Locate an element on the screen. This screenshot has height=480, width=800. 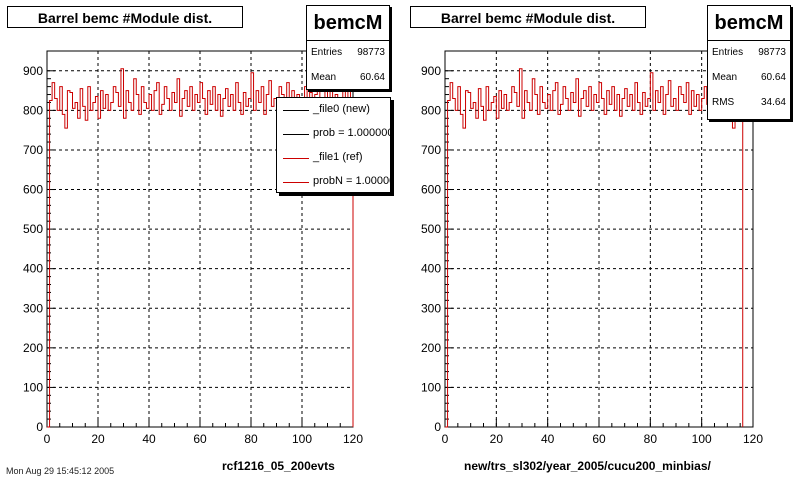
legend-entry: probN = 1.000000 is located at coordinates (333, 181).